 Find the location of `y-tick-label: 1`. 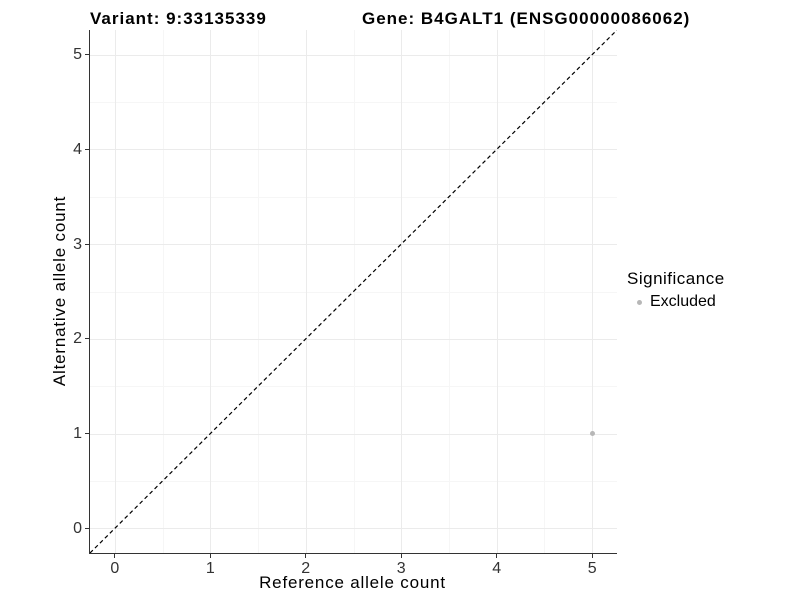

y-tick-label: 1 is located at coordinates (77, 434).